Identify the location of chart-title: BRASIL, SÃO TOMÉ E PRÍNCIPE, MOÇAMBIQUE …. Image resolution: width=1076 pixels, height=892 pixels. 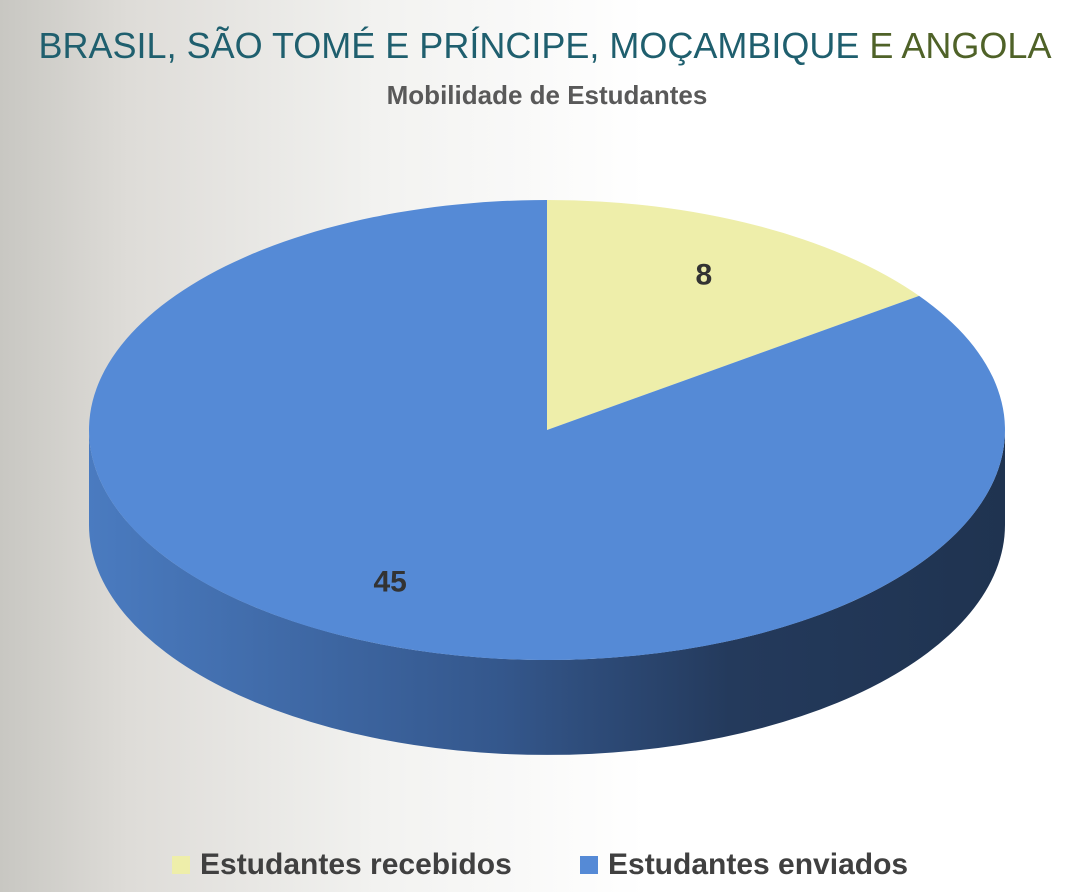
(545, 45).